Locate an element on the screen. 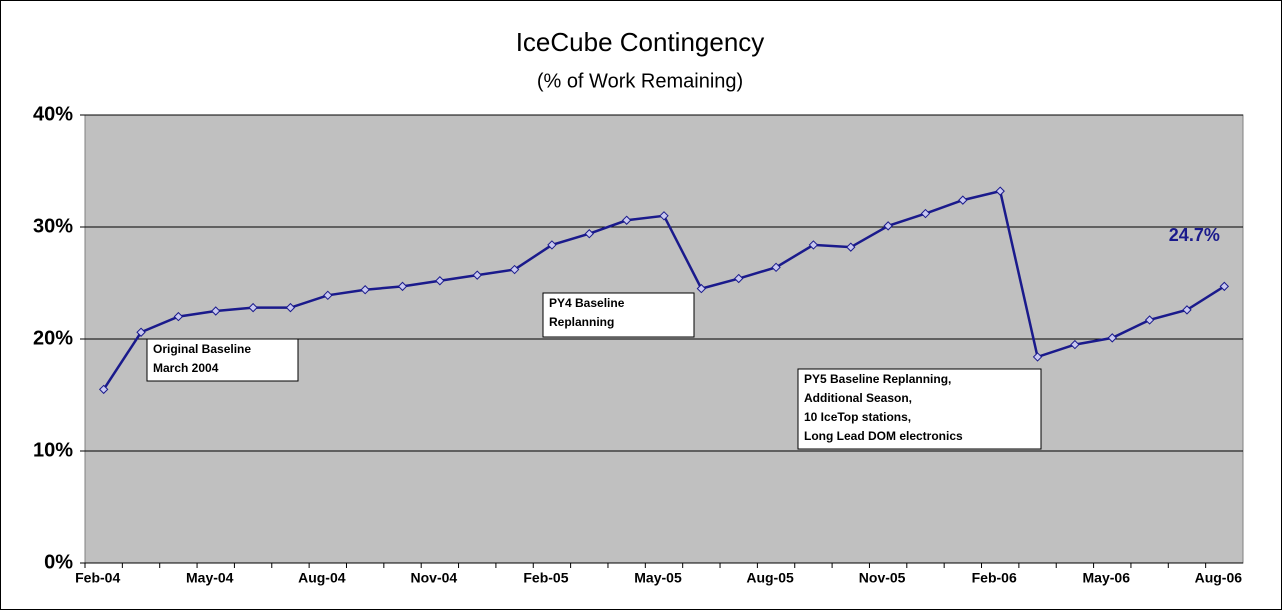  x-tick-label: Aug-06 is located at coordinates (1219, 578).